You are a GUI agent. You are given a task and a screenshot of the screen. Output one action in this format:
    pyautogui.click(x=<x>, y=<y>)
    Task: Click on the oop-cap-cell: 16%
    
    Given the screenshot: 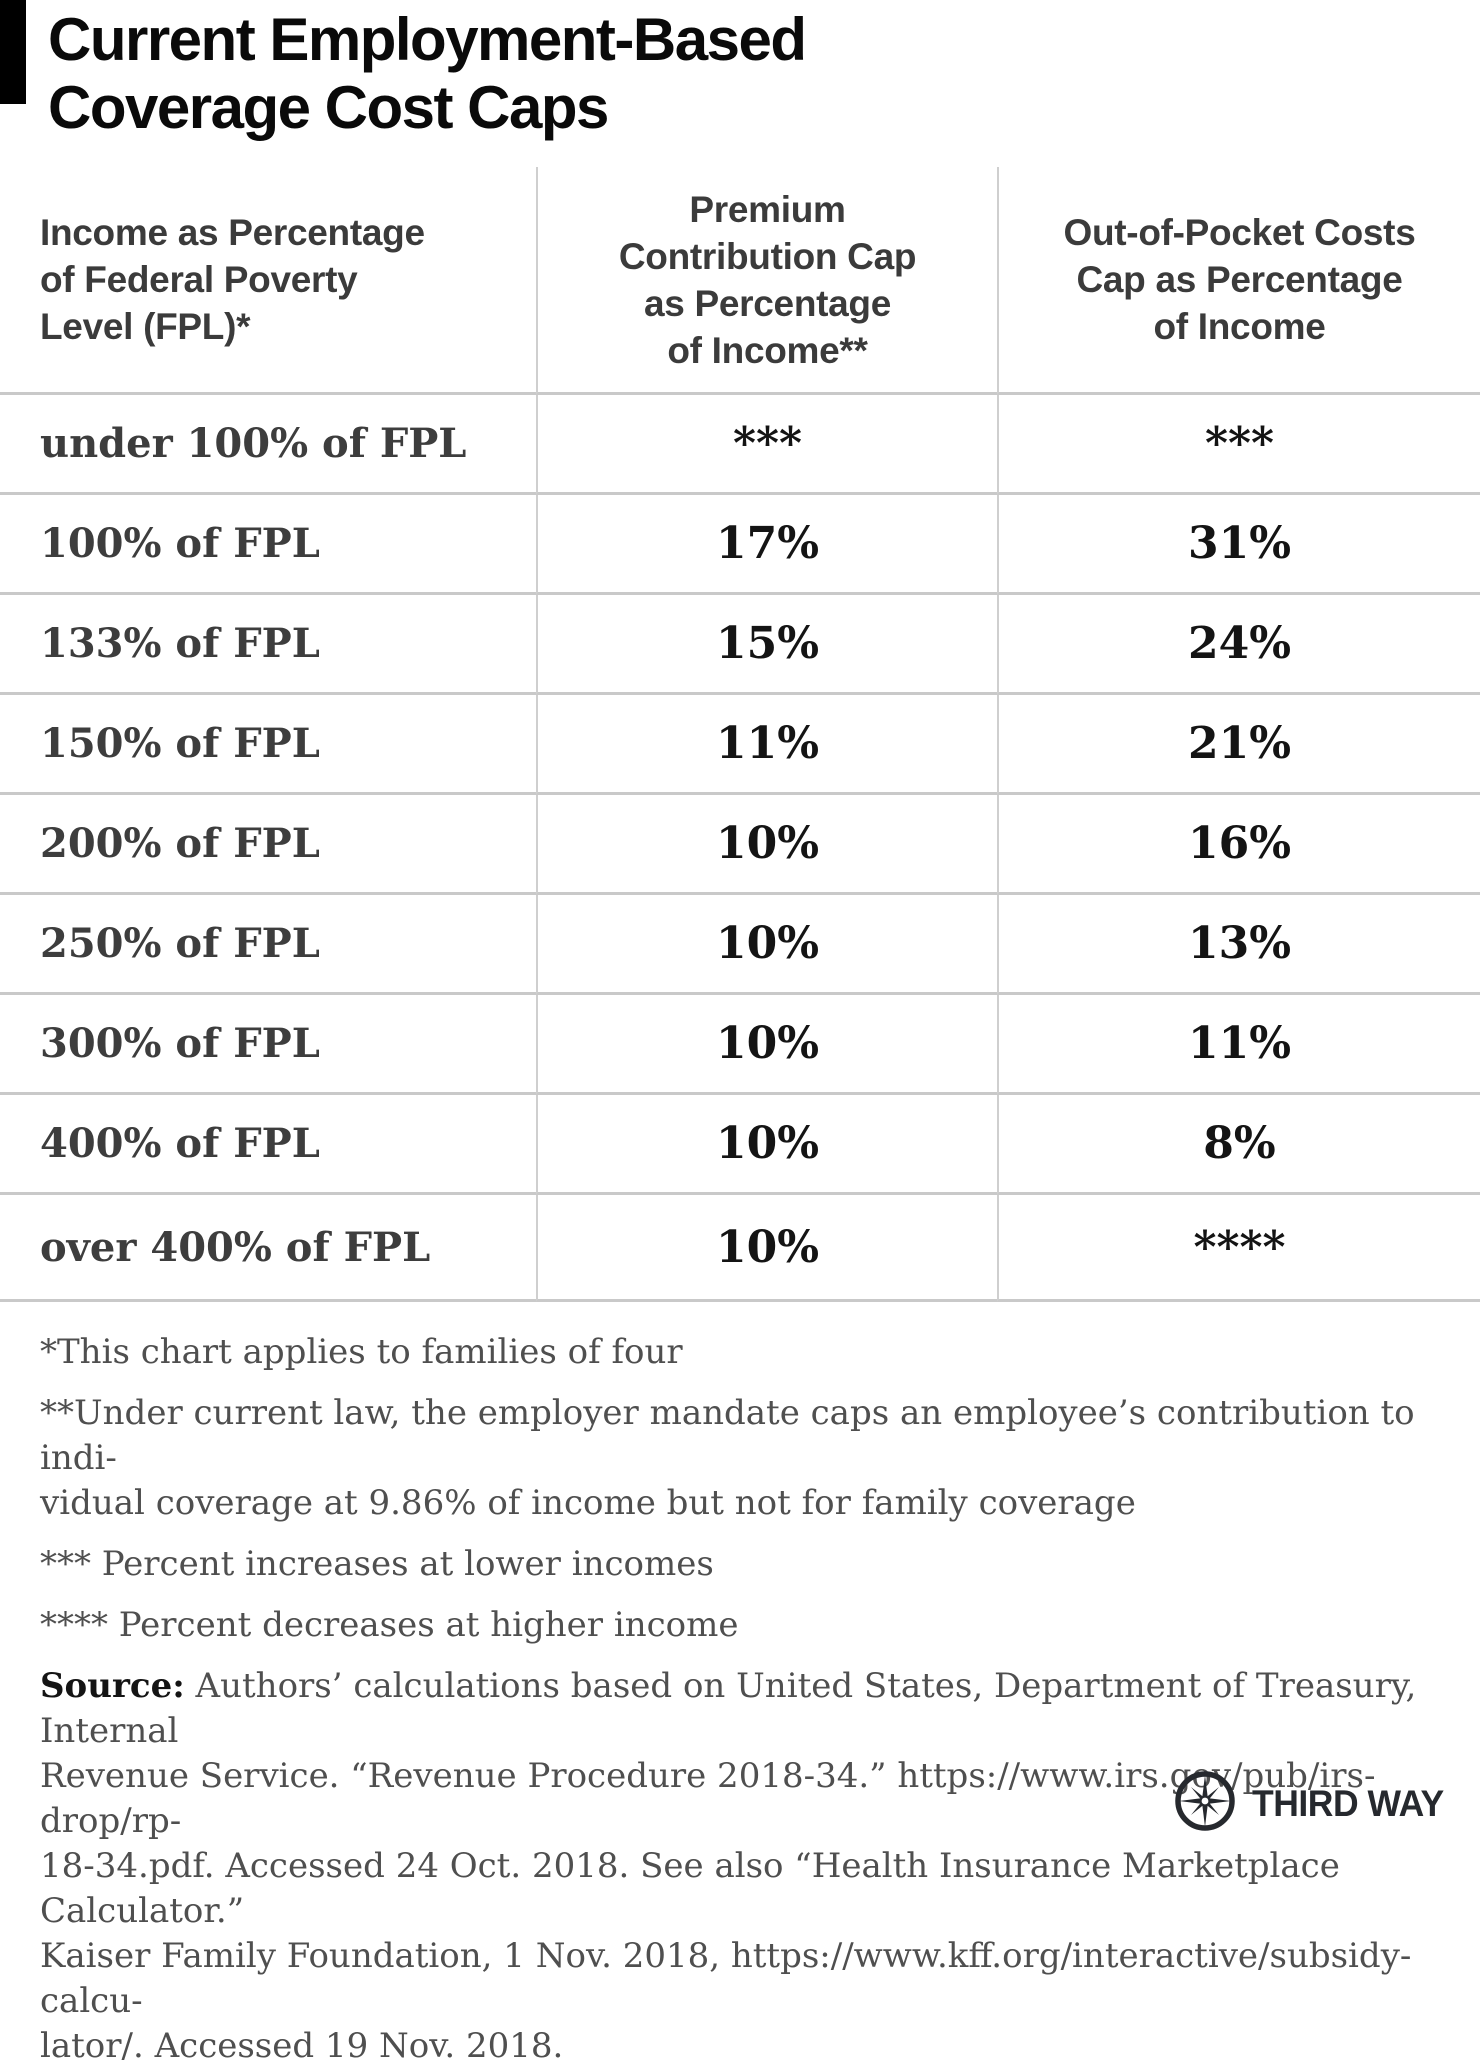 What is the action you would take?
    pyautogui.click(x=1238, y=845)
    